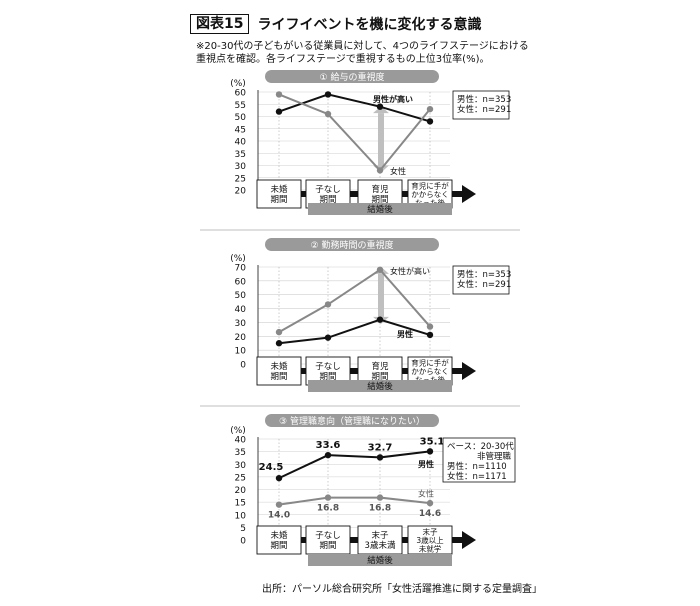 The height and width of the screenshot is (606, 700). Describe the element at coordinates (243, 529) in the screenshot. I see `y-tick-label: 5` at that location.